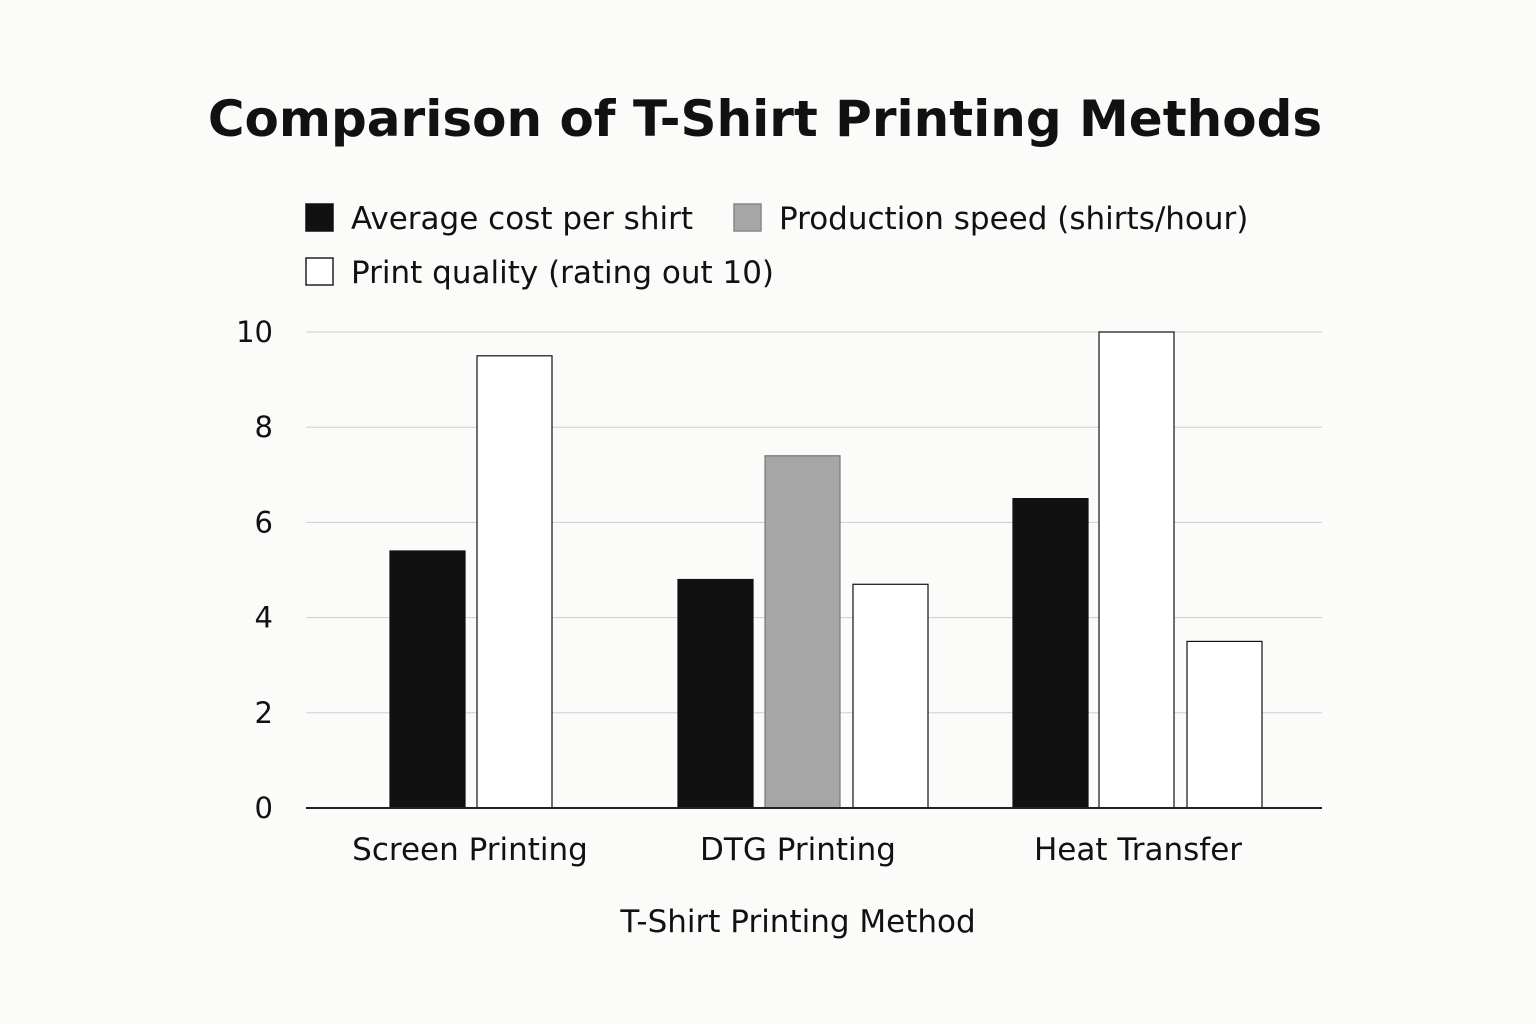 Image resolution: width=1536 pixels, height=1024 pixels. What do you see at coordinates (1050, 653) in the screenshot?
I see `bar-heat-transfer-average-cost-per-shirt` at bounding box center [1050, 653].